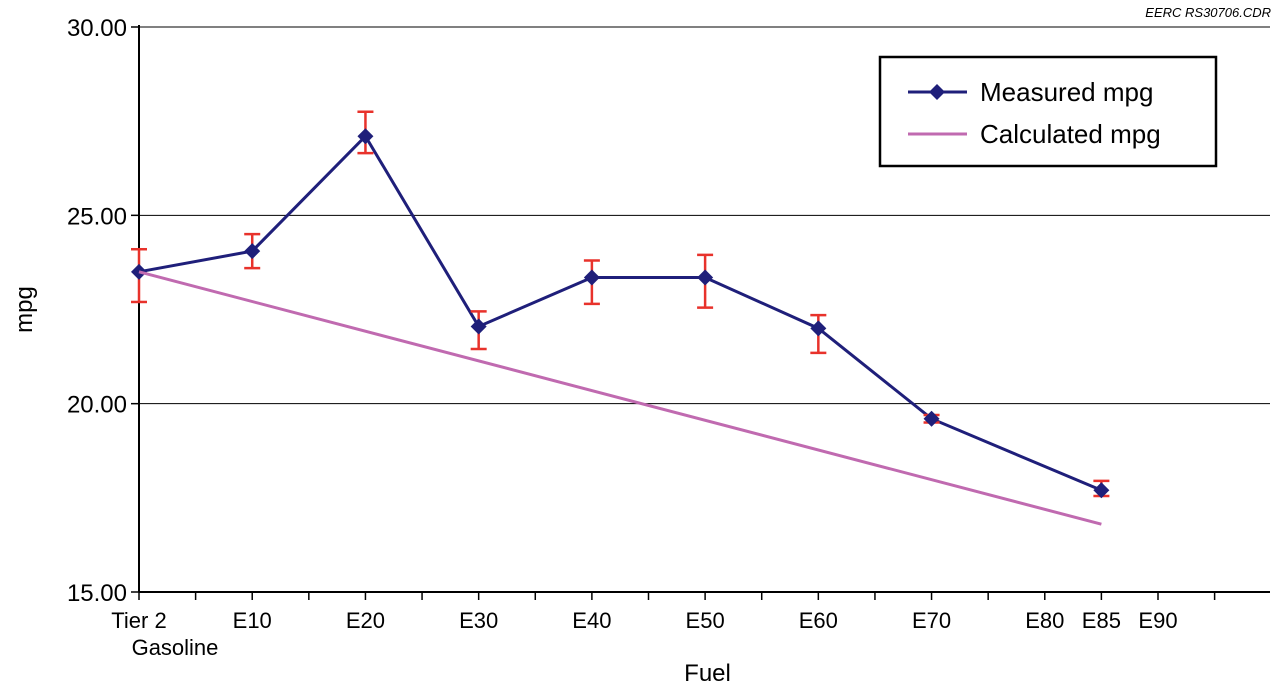 This screenshot has height=694, width=1279. I want to click on x-tick-label: E40, so click(591, 620).